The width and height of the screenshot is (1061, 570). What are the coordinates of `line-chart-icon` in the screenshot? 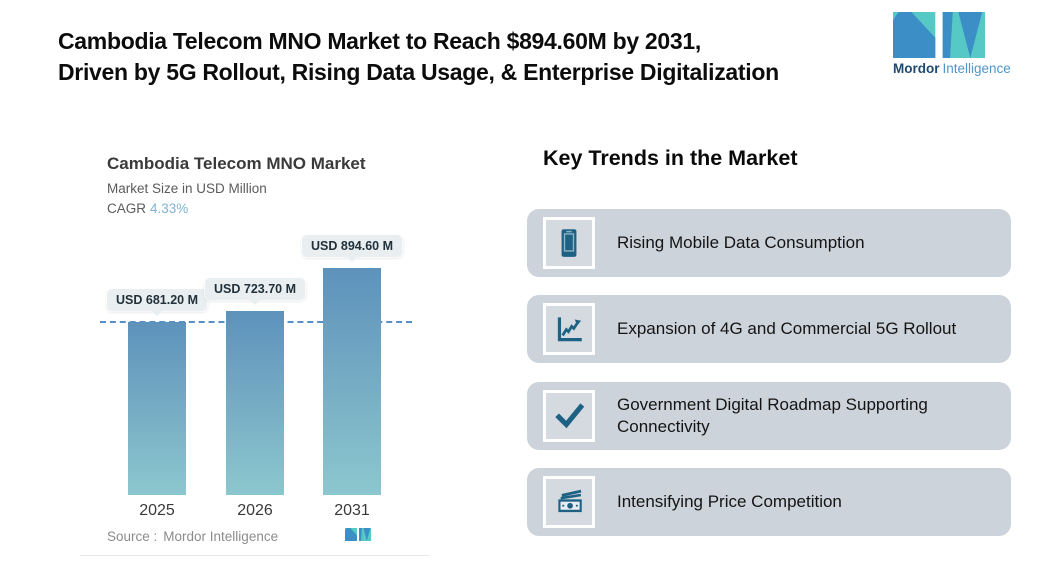 It's located at (569, 329).